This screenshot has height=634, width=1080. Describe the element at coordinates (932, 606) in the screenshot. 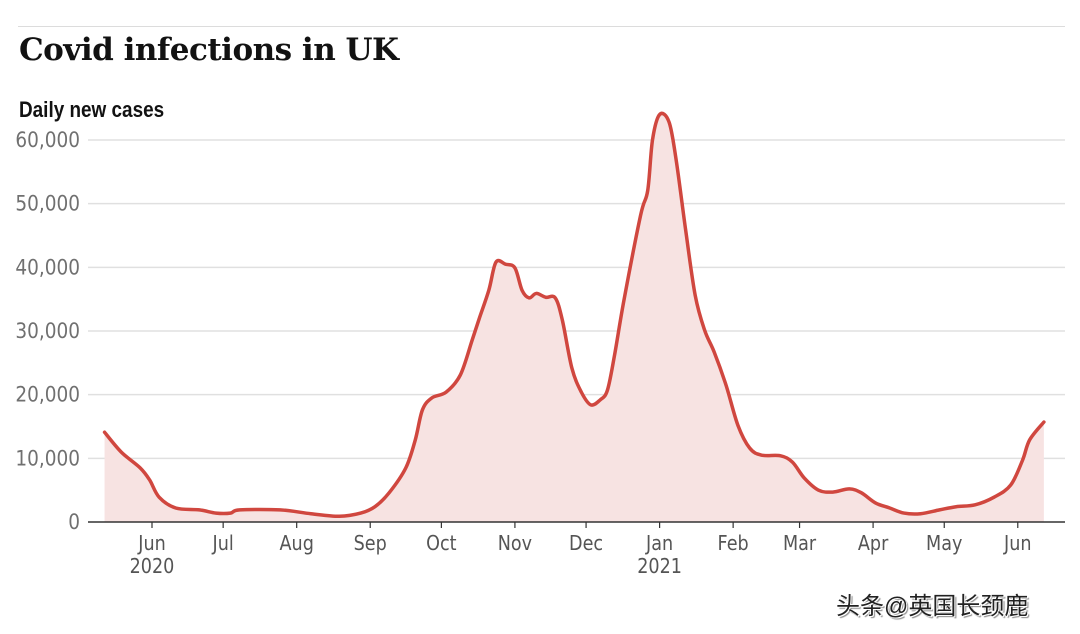

I see `watermark: 头条@英国长颈鹿` at that location.